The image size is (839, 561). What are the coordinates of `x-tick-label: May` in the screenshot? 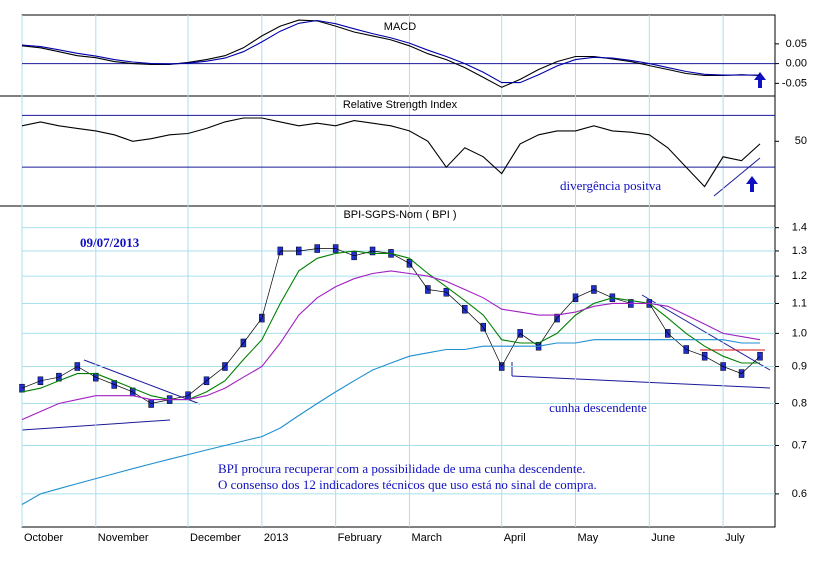 It's located at (588, 538).